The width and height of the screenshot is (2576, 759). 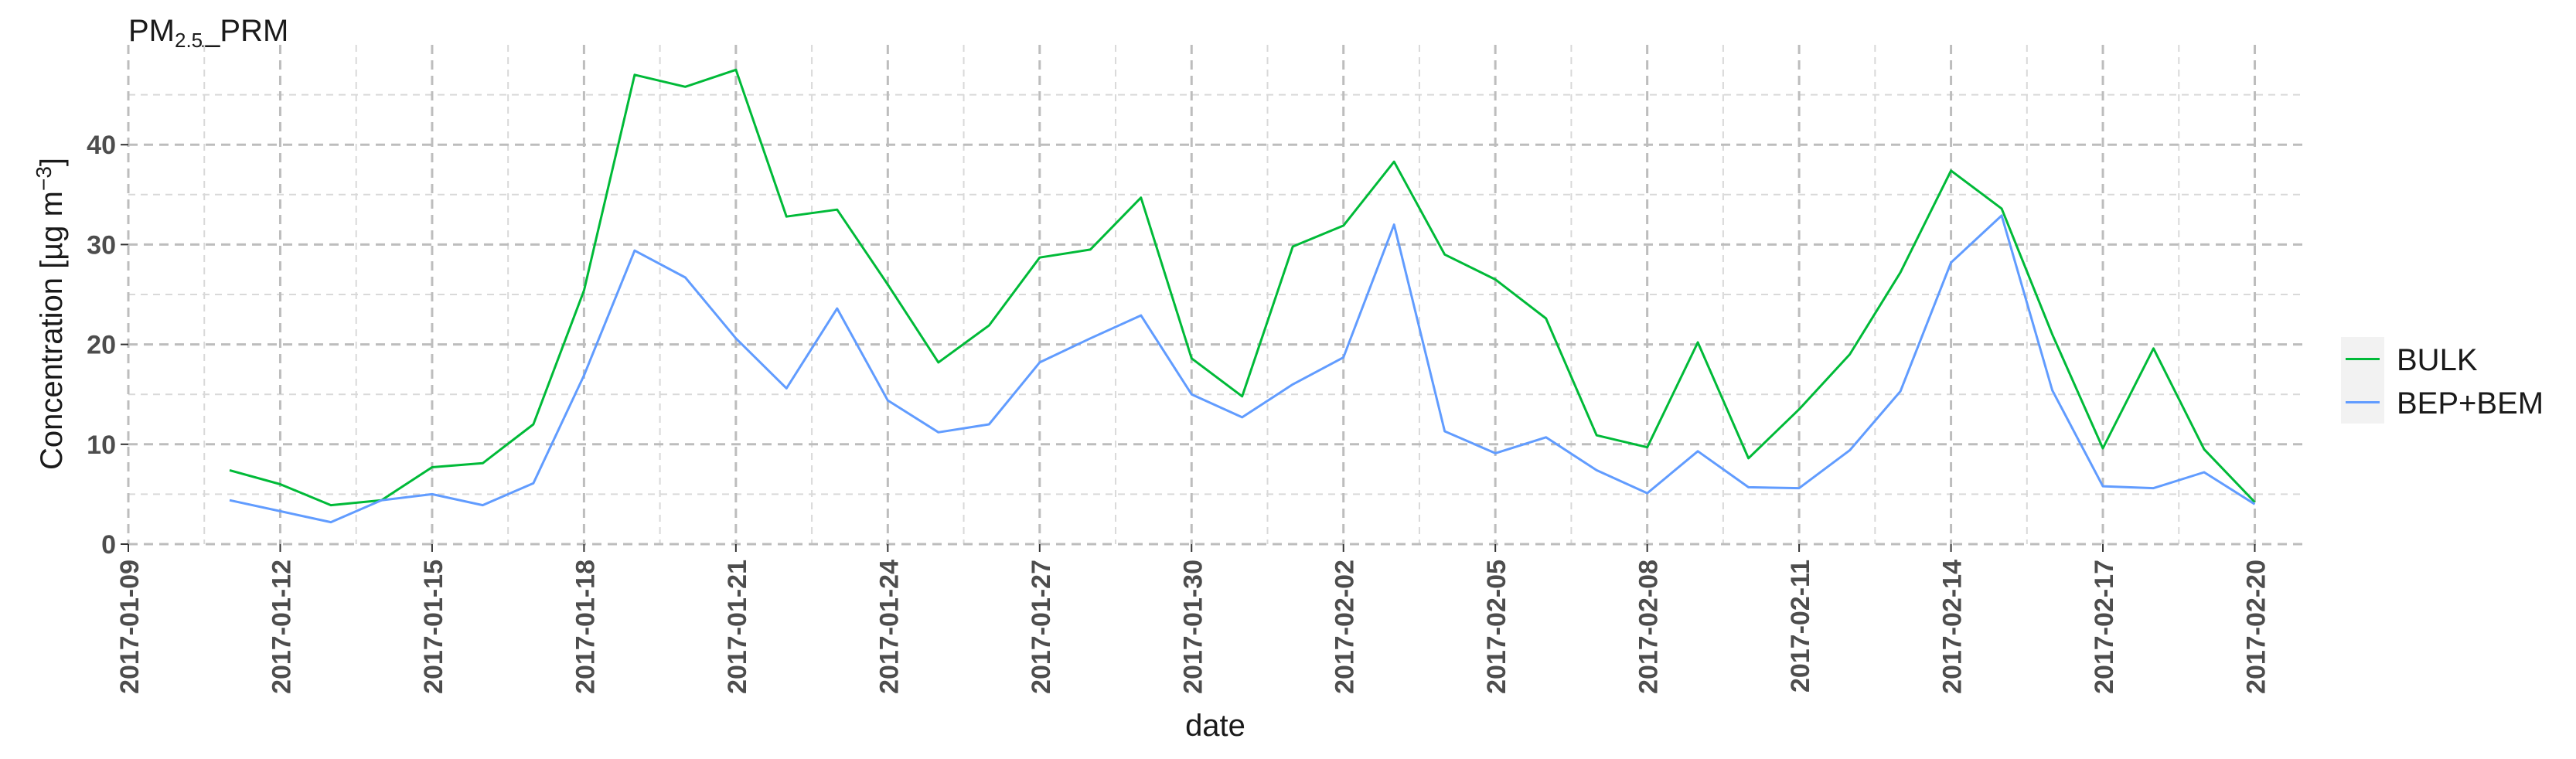 I want to click on title-subscript: 2.5, so click(x=189, y=40).